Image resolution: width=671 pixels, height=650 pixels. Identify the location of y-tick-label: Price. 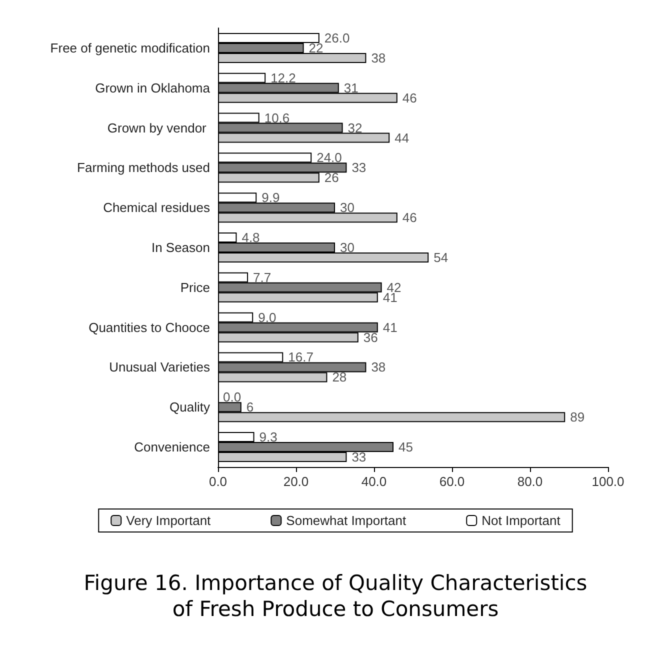
(195, 287).